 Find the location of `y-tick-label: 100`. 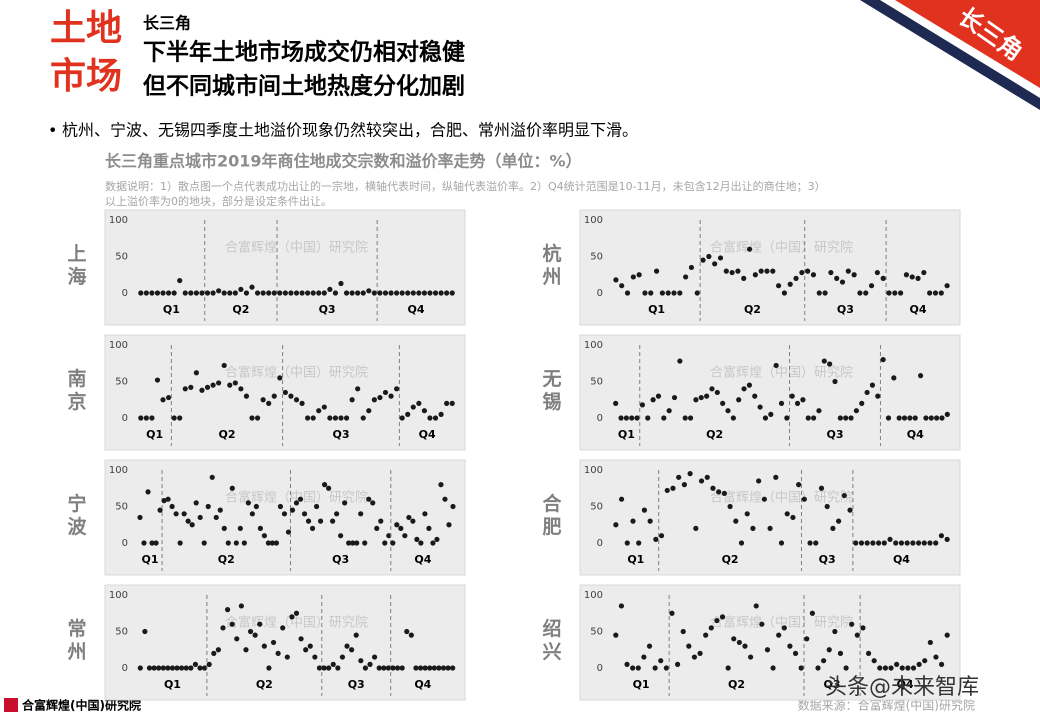

y-tick-label: 100 is located at coordinates (593, 595).